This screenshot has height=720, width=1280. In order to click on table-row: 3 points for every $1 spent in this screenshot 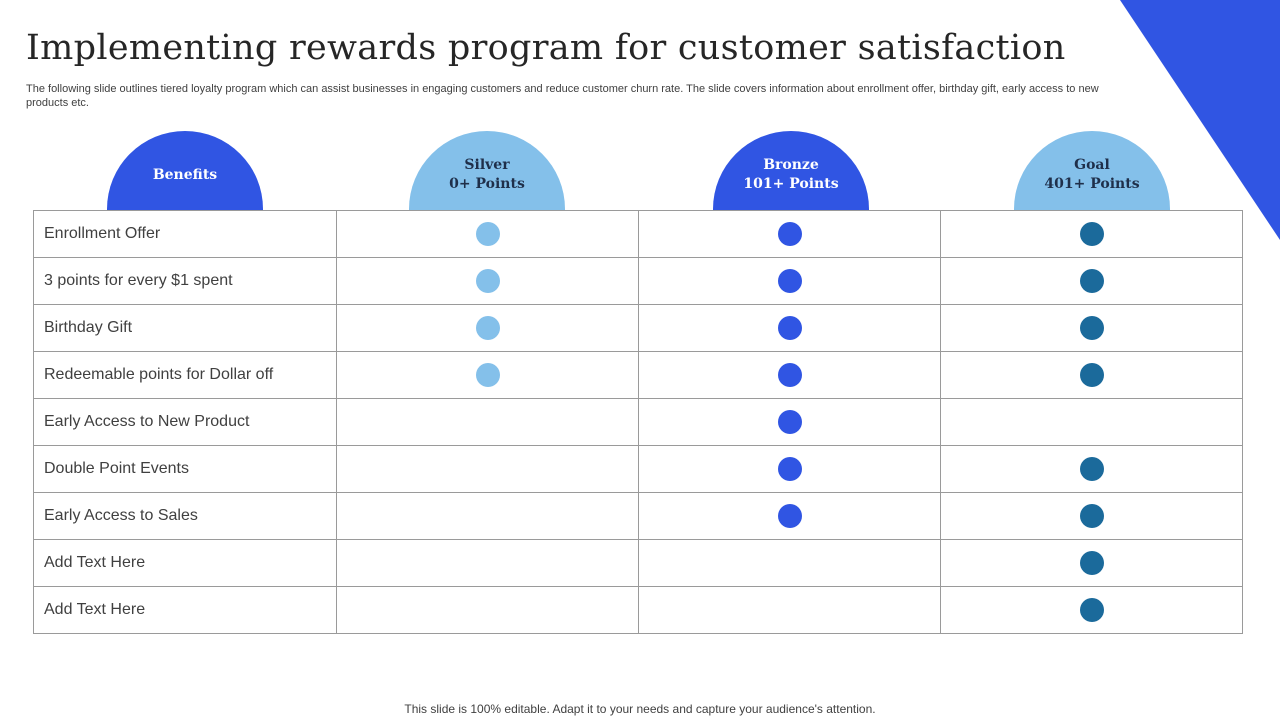, I will do `click(638, 281)`.